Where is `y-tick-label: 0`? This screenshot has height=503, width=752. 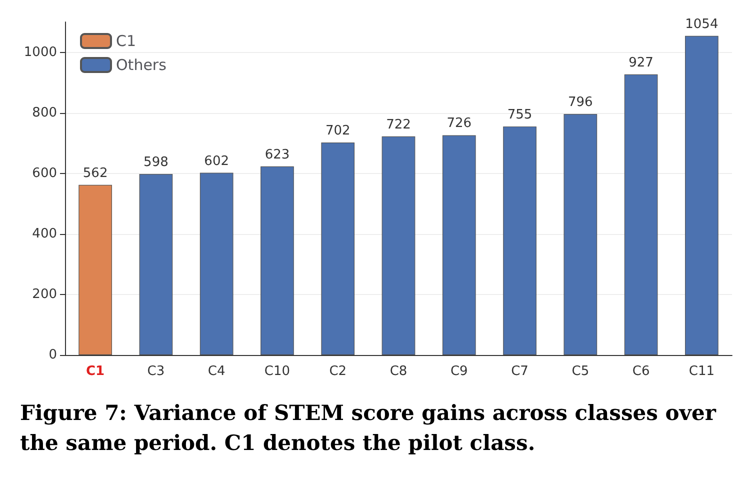 y-tick-label: 0 is located at coordinates (52, 355).